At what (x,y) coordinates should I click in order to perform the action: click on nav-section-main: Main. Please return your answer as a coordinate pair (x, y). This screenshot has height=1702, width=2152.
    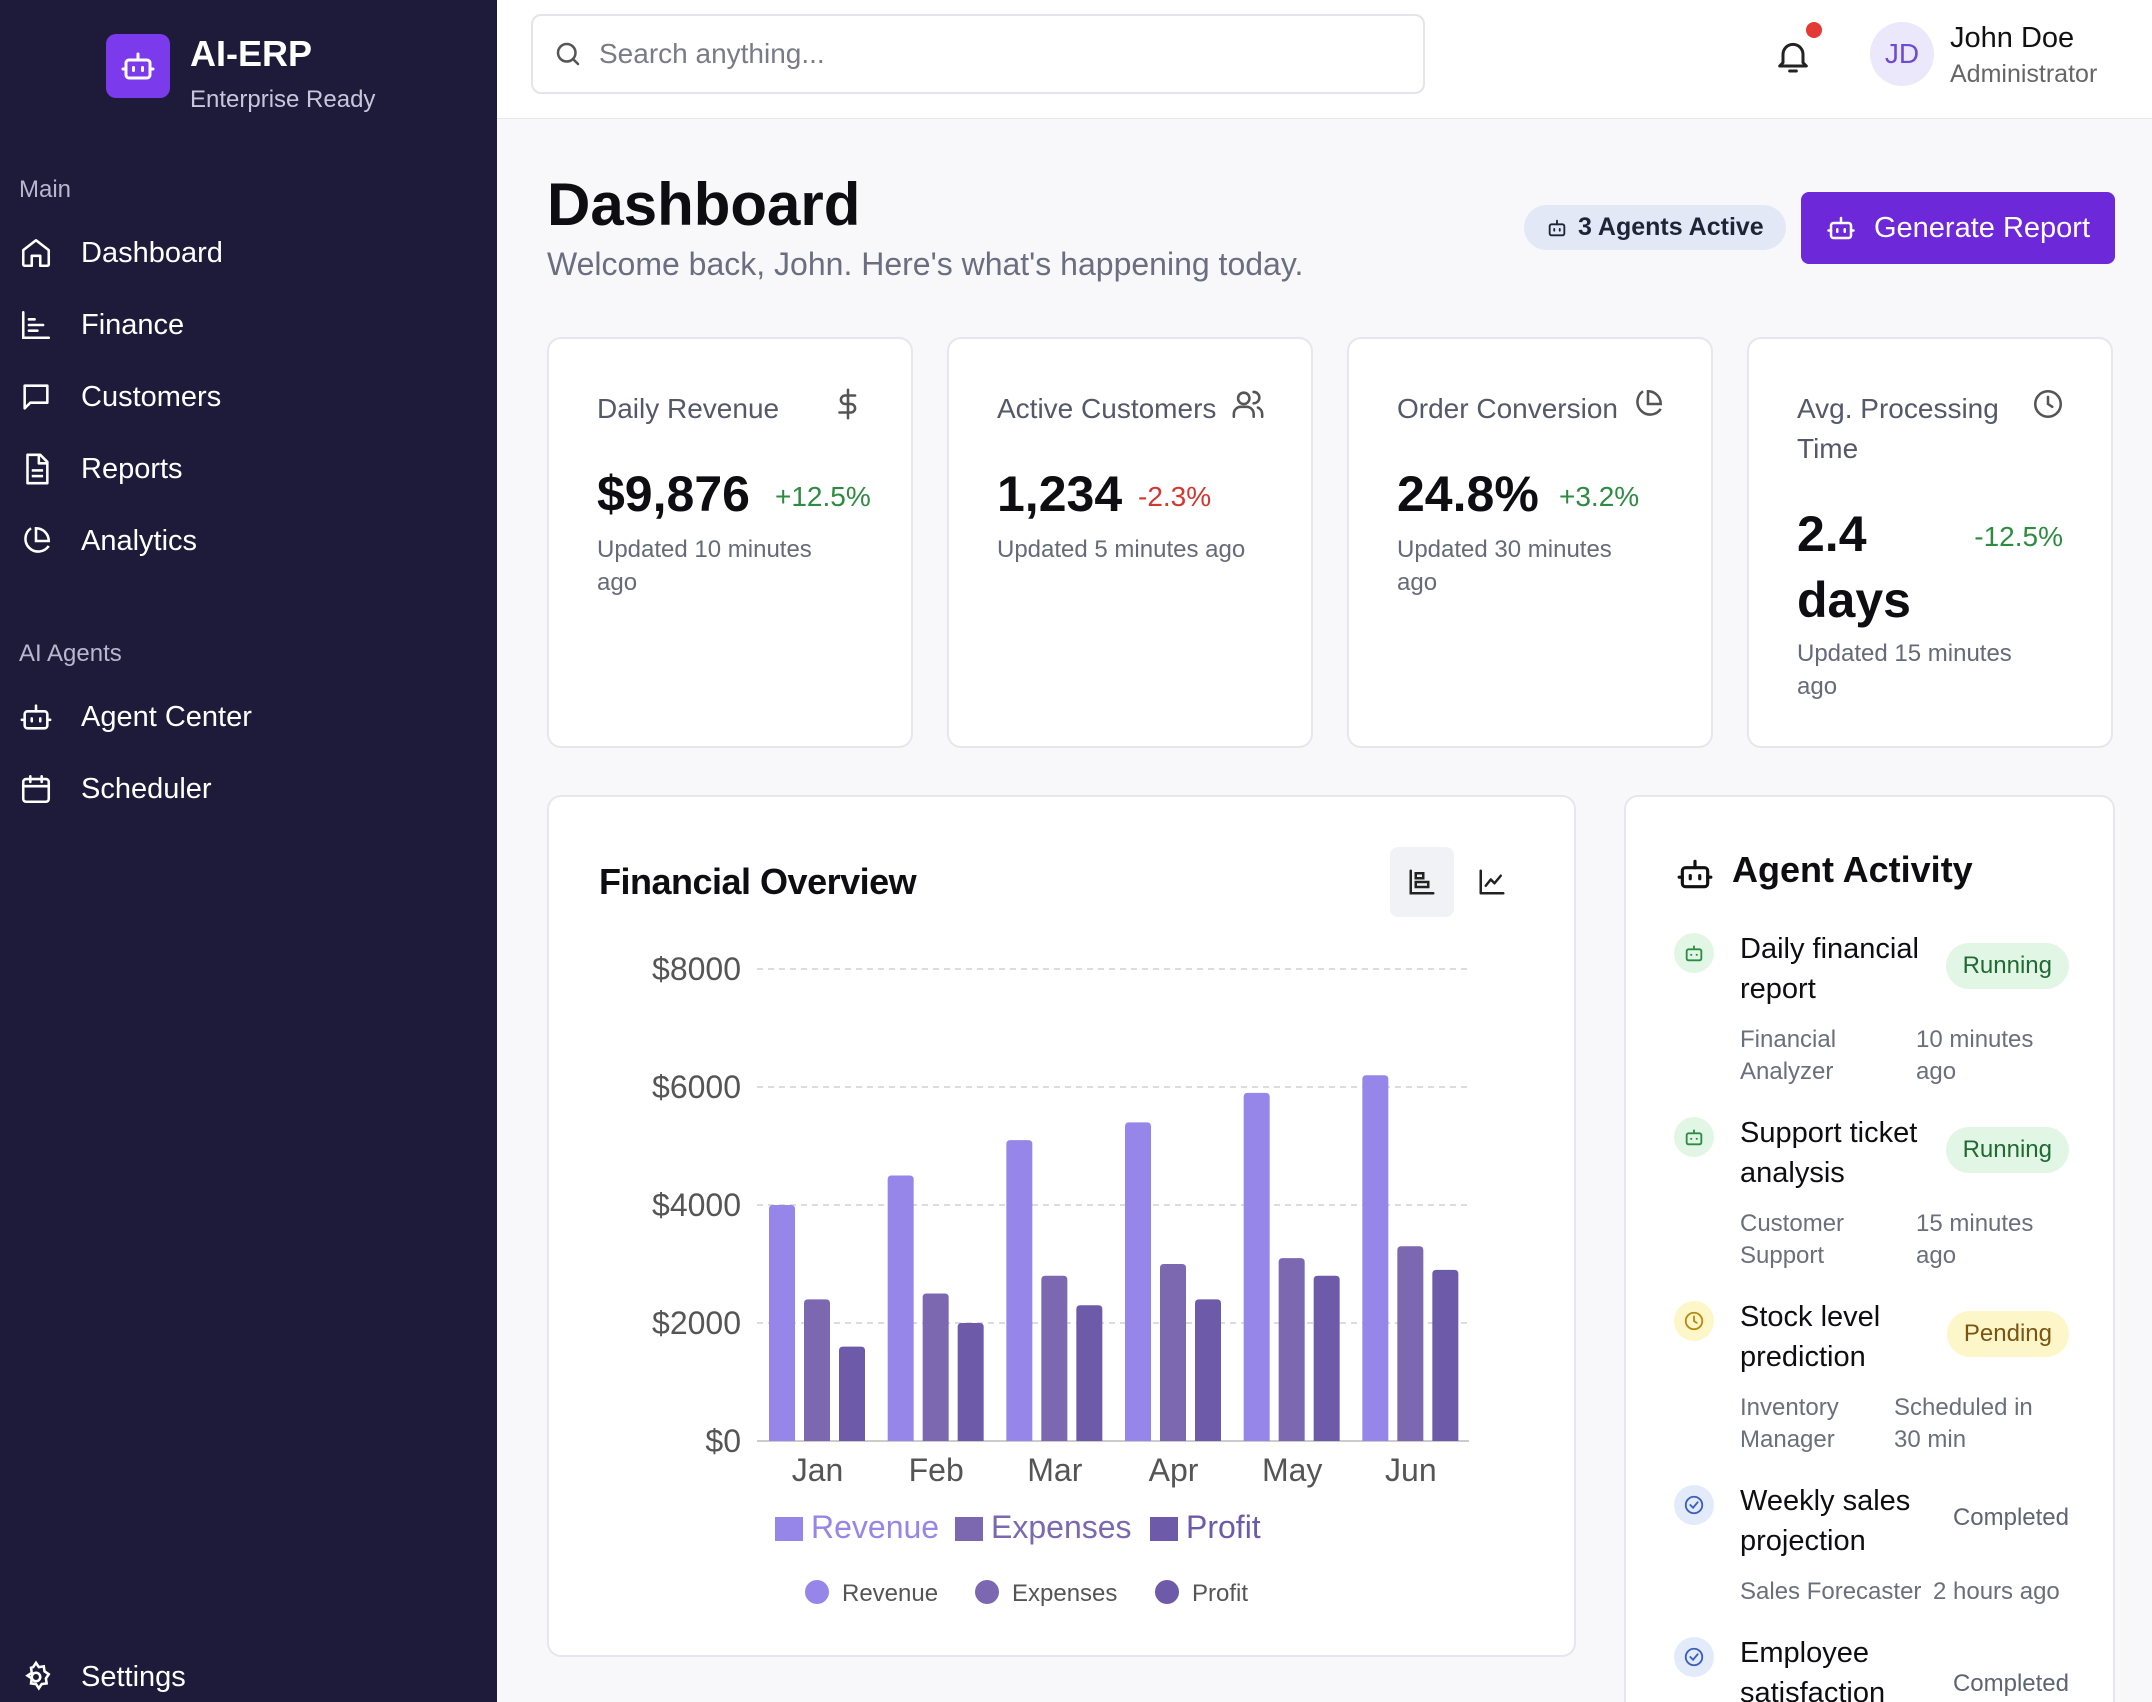
    Looking at the image, I should click on (45, 189).